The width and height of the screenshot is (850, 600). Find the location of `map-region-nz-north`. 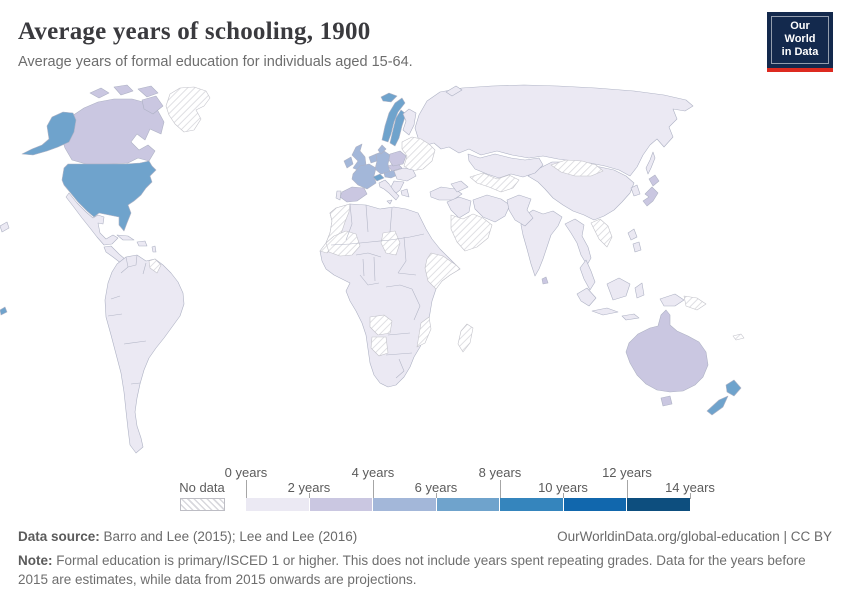

map-region-nz-north is located at coordinates (733, 388).